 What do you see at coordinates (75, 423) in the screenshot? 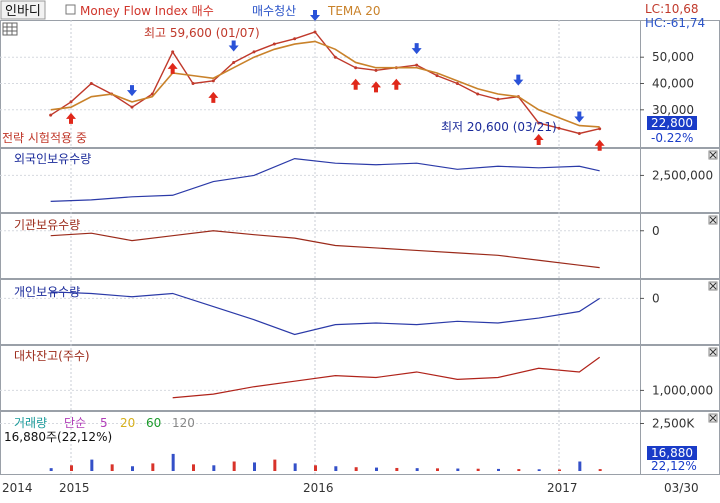
I see `volume-ma-label: 단순` at bounding box center [75, 423].